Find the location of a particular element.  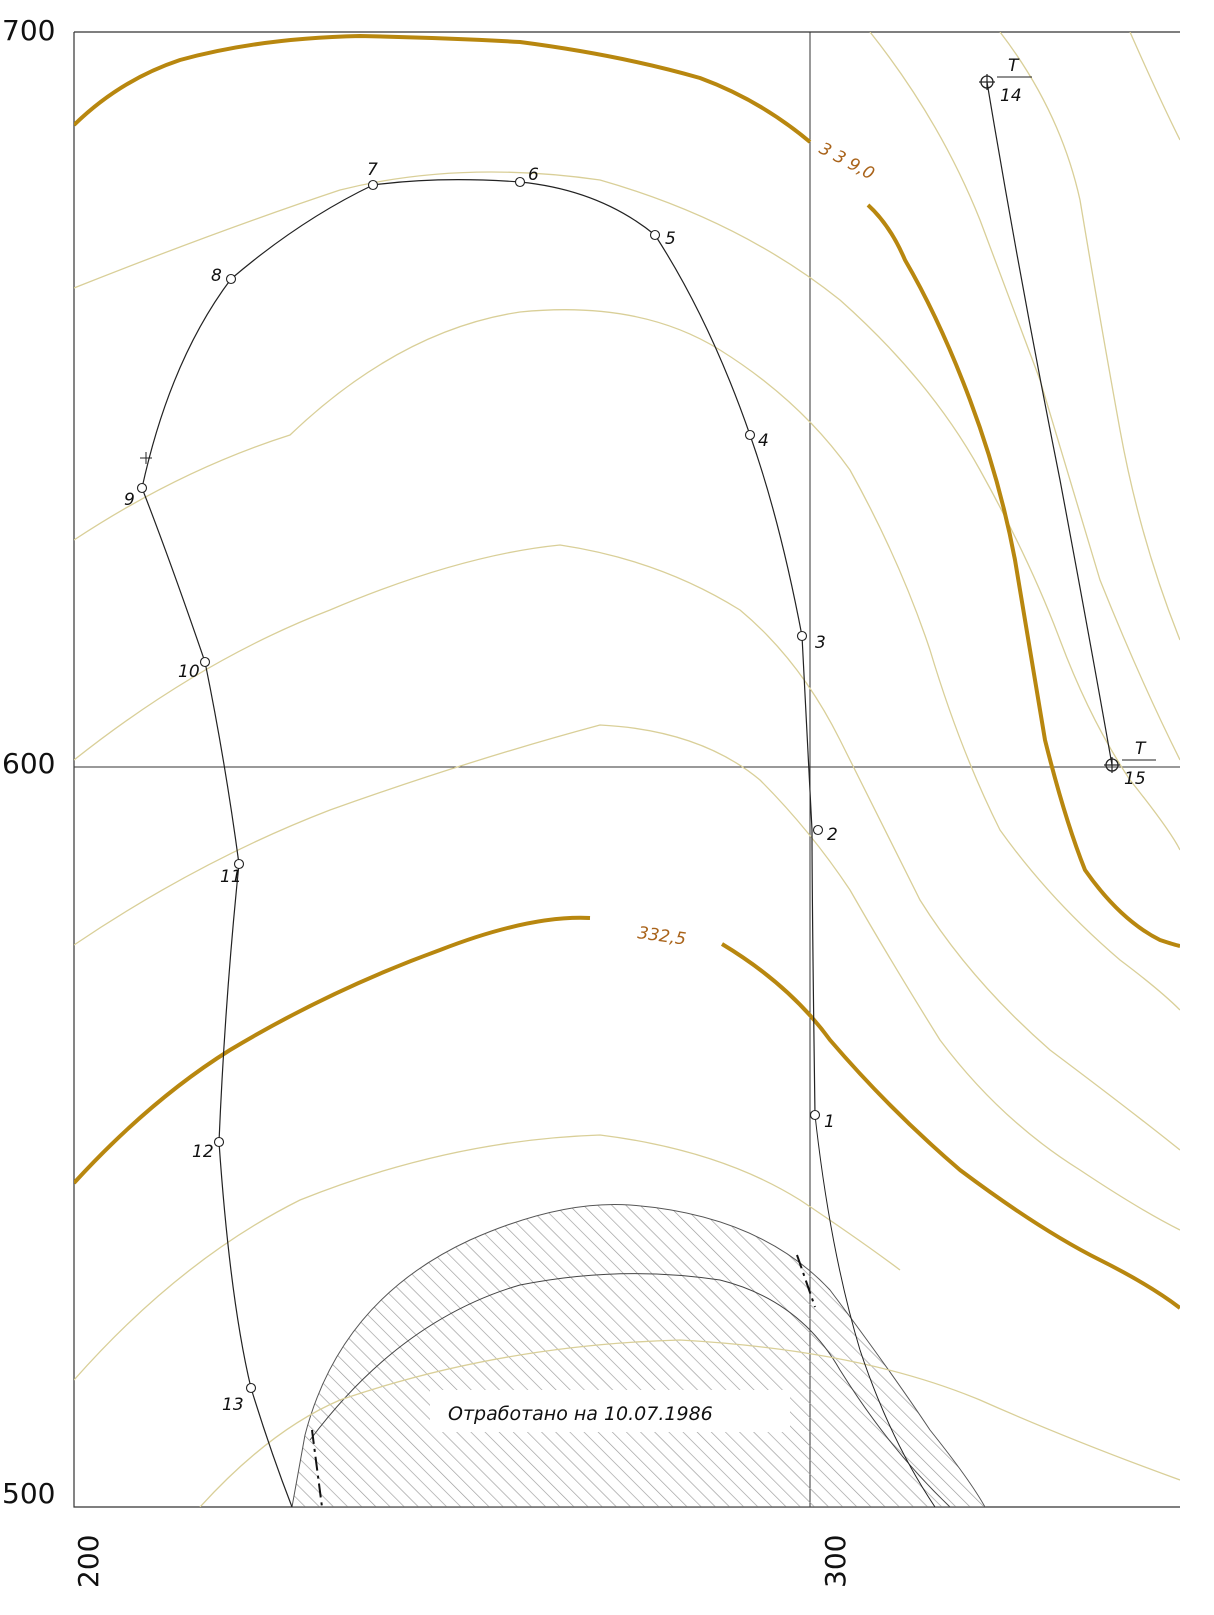

survey-point-6: 6 is located at coordinates (526, 176).